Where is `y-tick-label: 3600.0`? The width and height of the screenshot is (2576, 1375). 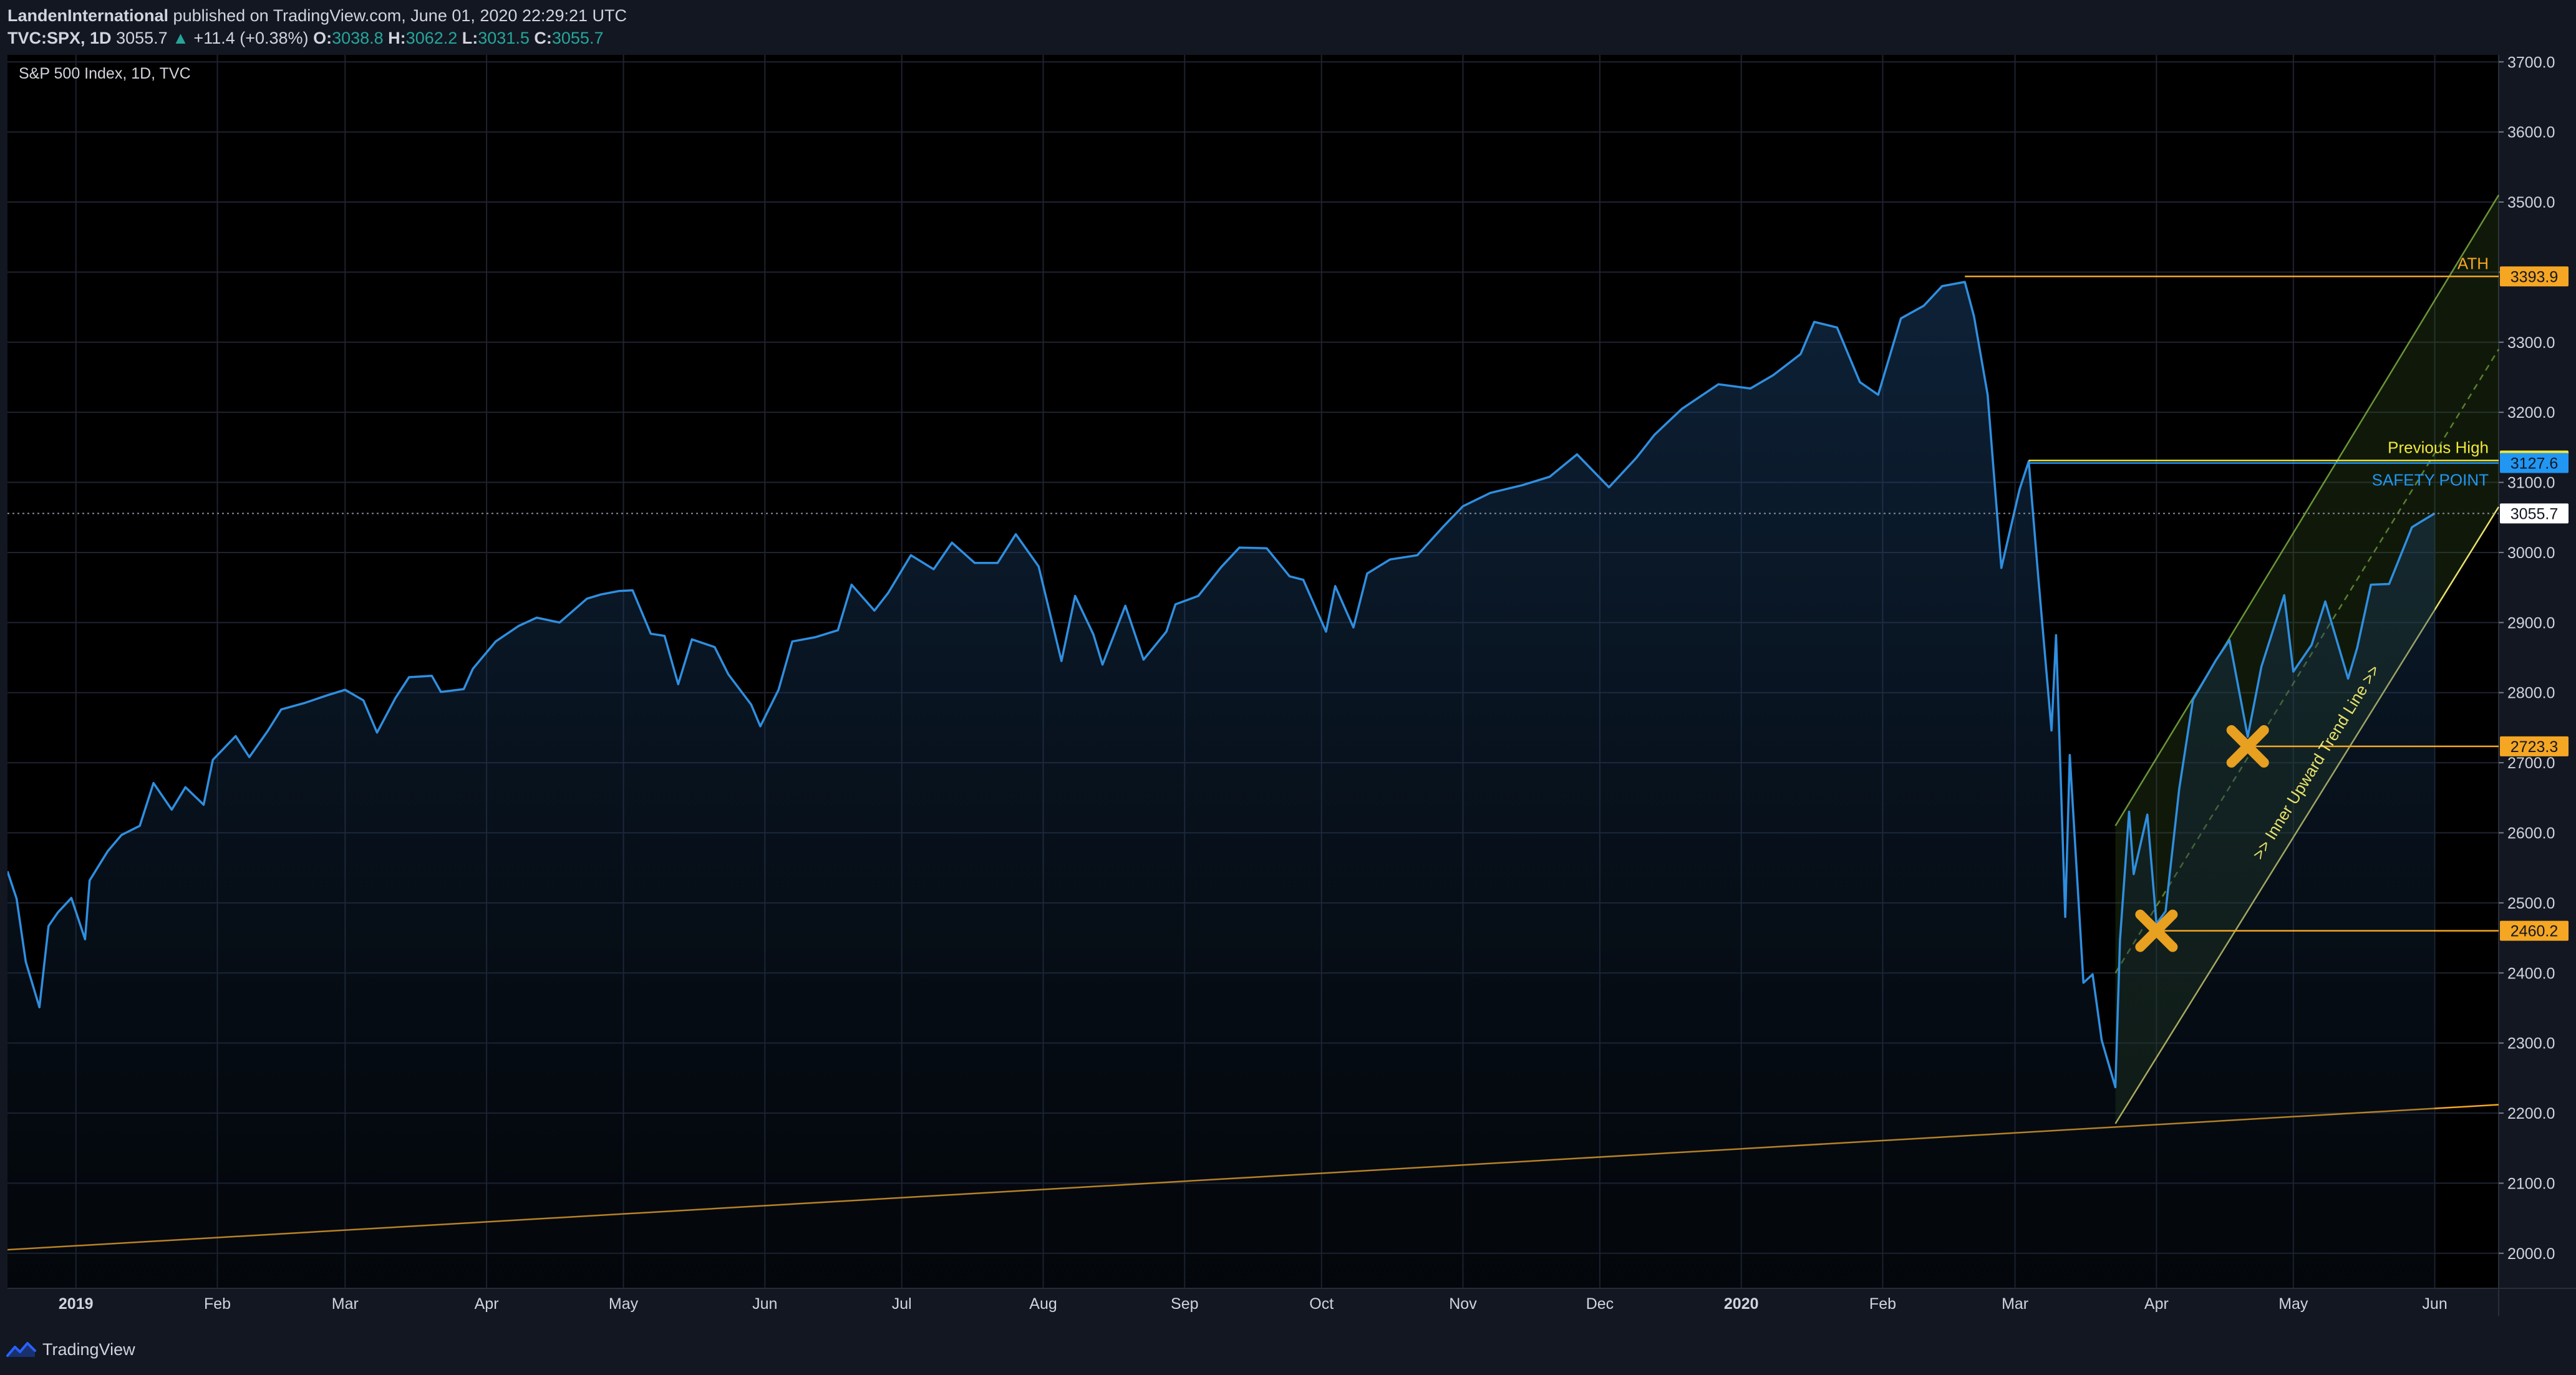 y-tick-label: 3600.0 is located at coordinates (2531, 133).